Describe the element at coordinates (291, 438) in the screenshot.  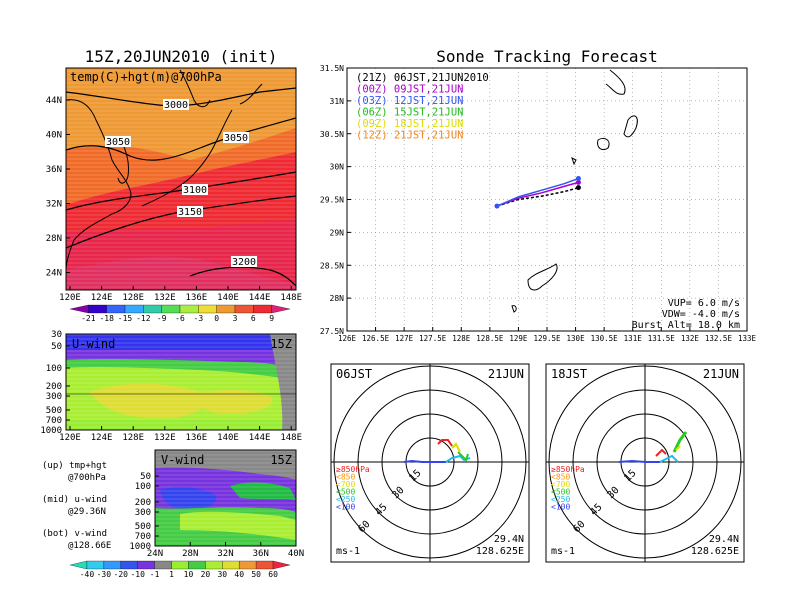
I see `u-wind-lon-tick-label: 148E` at that location.